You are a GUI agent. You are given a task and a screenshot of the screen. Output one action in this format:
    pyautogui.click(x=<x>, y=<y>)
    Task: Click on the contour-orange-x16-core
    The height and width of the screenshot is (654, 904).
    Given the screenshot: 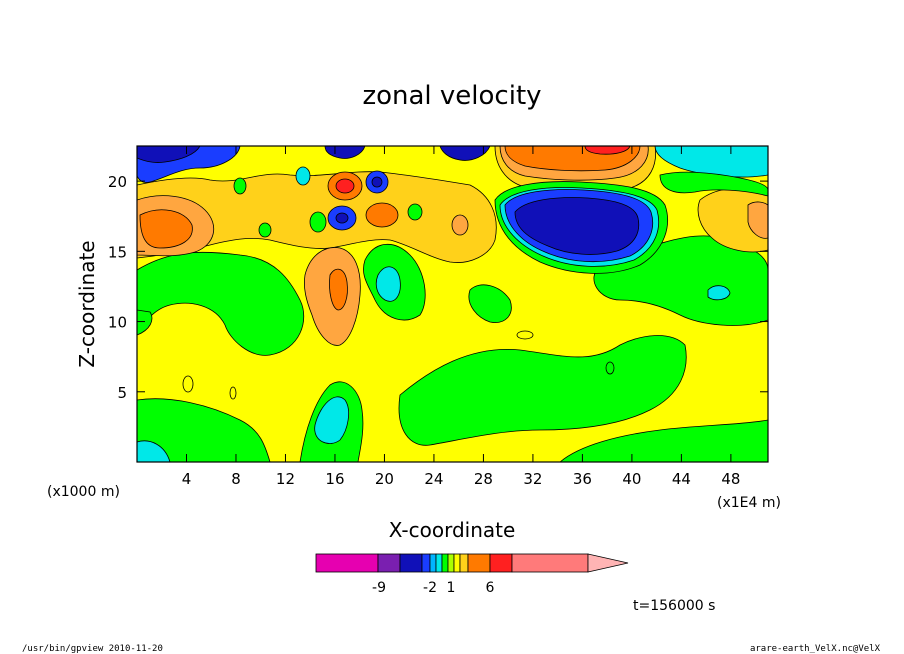 What is the action you would take?
    pyautogui.click(x=338, y=289)
    